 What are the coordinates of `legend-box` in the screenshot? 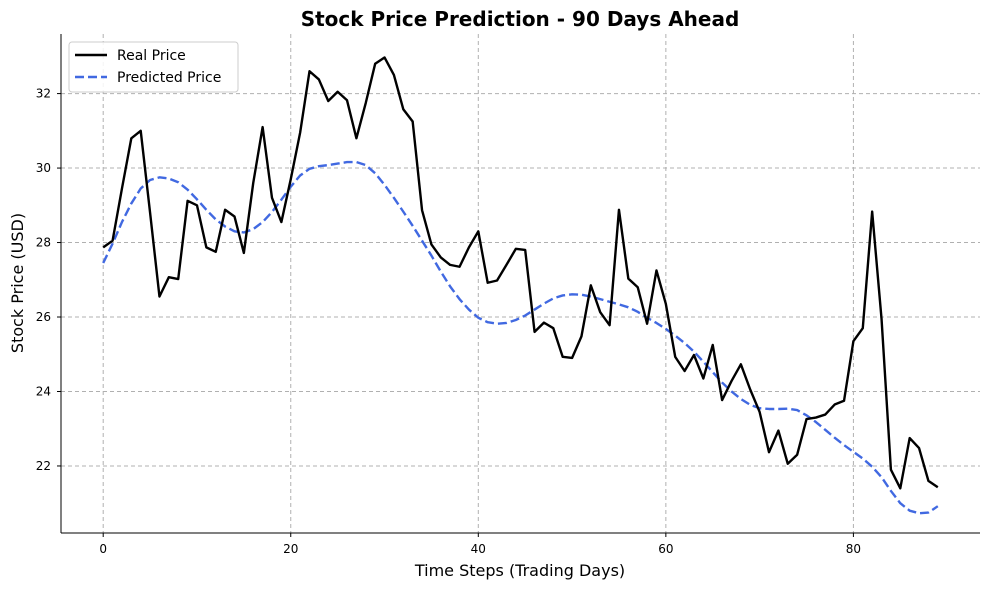 It's located at (153, 67).